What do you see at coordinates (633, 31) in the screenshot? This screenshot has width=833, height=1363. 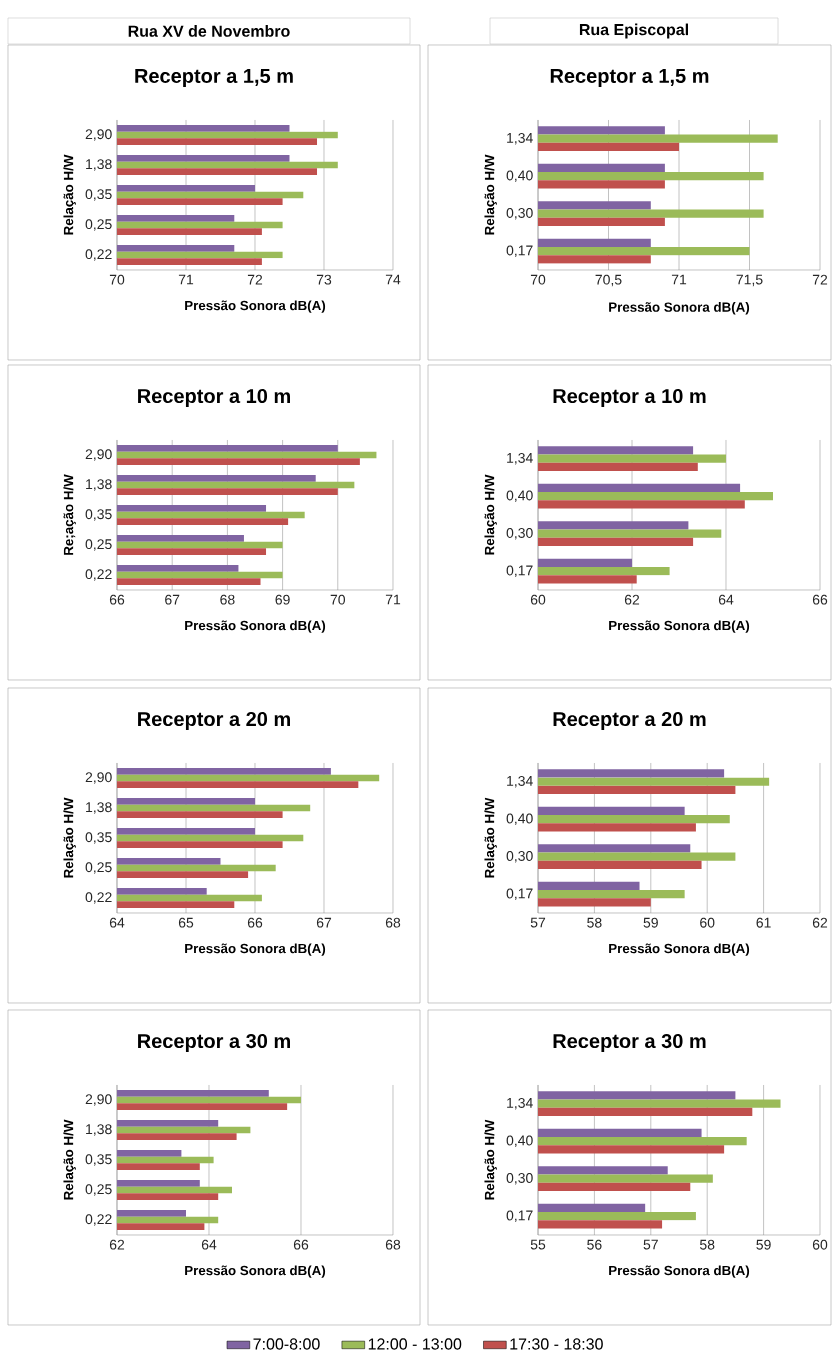 I see `text: Rua Episcopal` at bounding box center [633, 31].